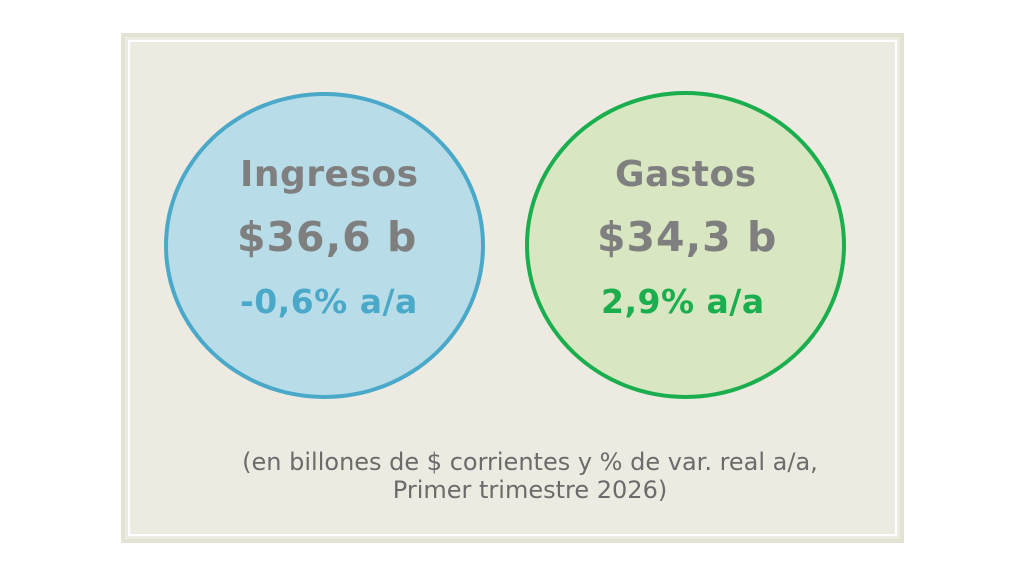 The image size is (1024, 576). I want to click on expense-label: Gastos, so click(686, 174).